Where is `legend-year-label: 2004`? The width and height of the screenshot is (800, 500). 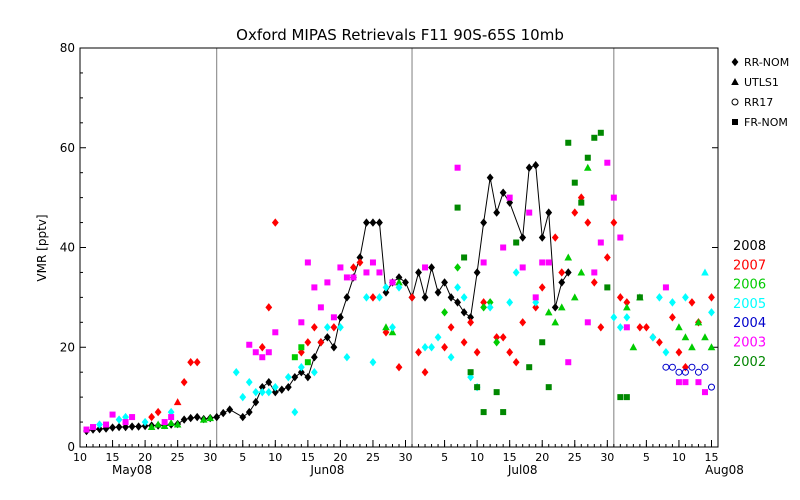 legend-year-label: 2004 is located at coordinates (749, 323).